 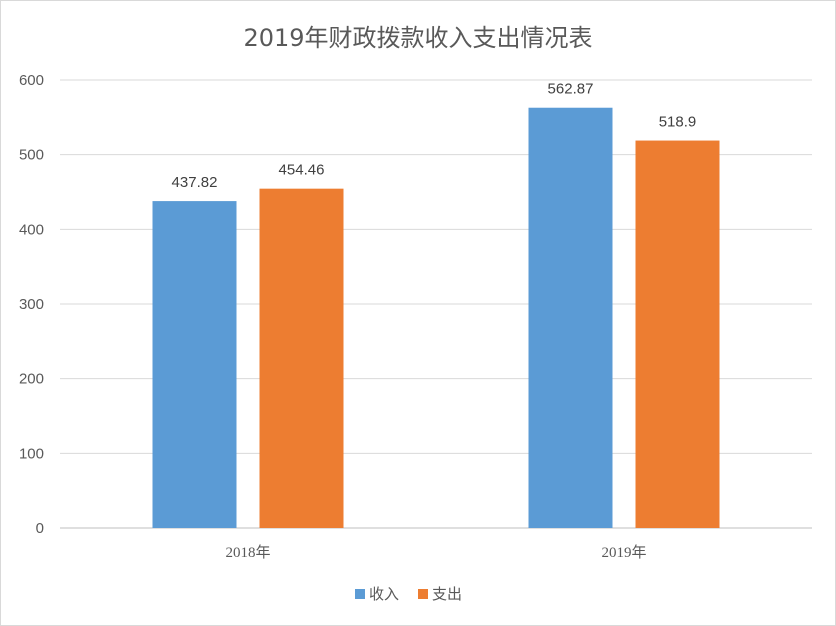 What do you see at coordinates (31, 155) in the screenshot?
I see `y-tick-label: 500` at bounding box center [31, 155].